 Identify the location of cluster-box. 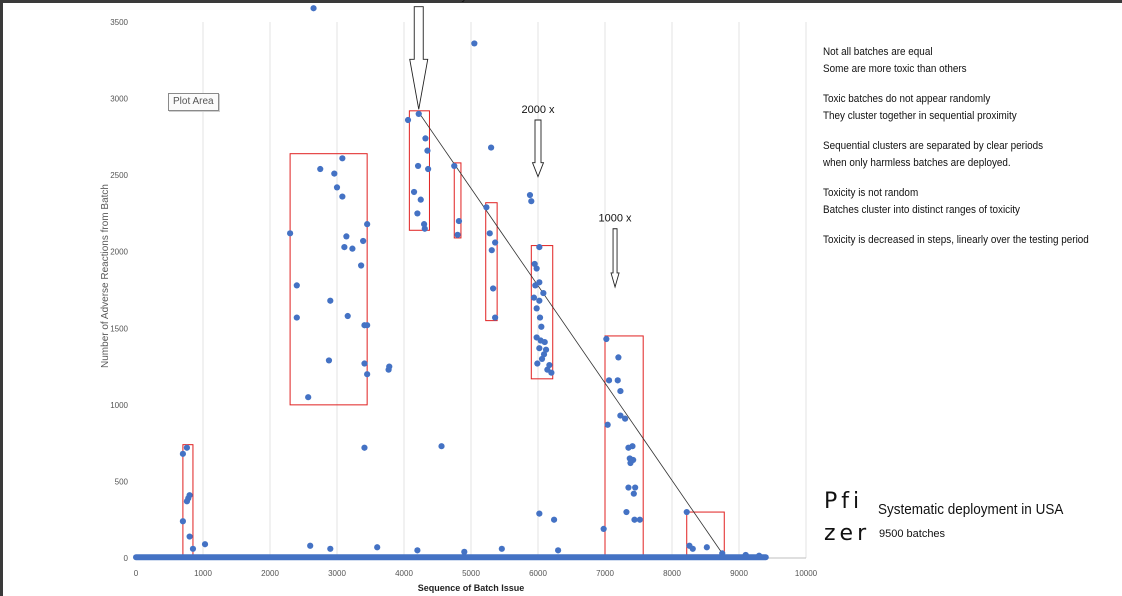
(457, 200).